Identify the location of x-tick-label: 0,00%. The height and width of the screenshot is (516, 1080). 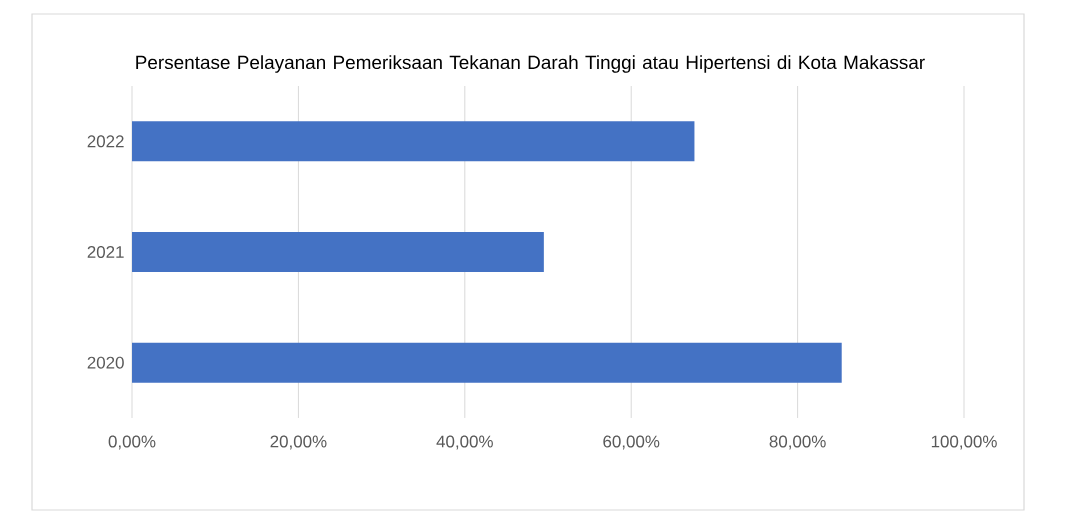
(132, 442).